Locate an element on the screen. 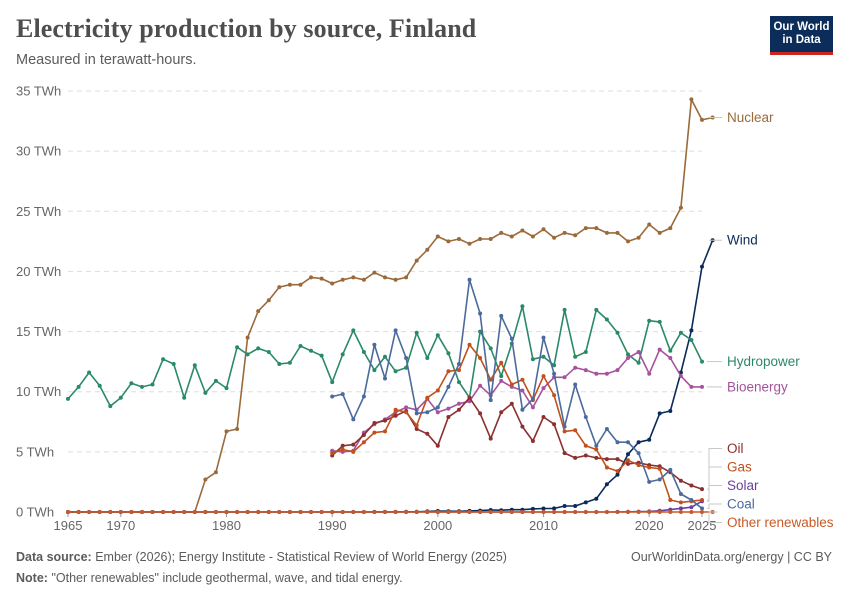 The image size is (850, 600). series-label: Bioenergy is located at coordinates (757, 386).